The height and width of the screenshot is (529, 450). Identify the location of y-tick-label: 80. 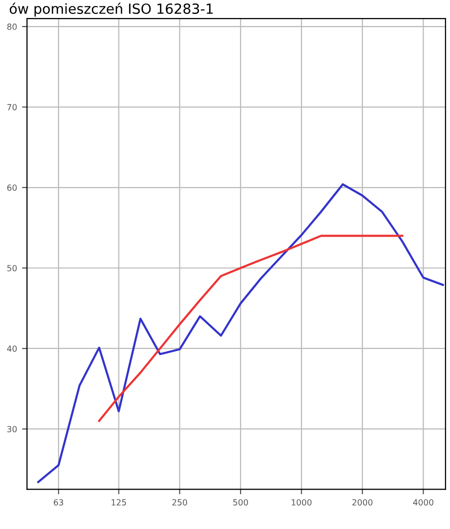
(12, 27).